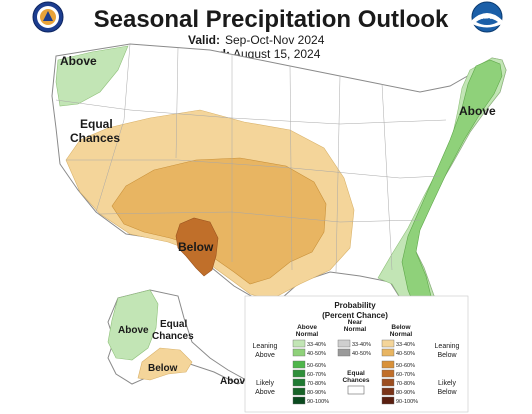 This screenshot has height=414, width=532. Describe the element at coordinates (275, 40) in the screenshot. I see `valid-value: Sep-Oct-Nov 2024` at that location.